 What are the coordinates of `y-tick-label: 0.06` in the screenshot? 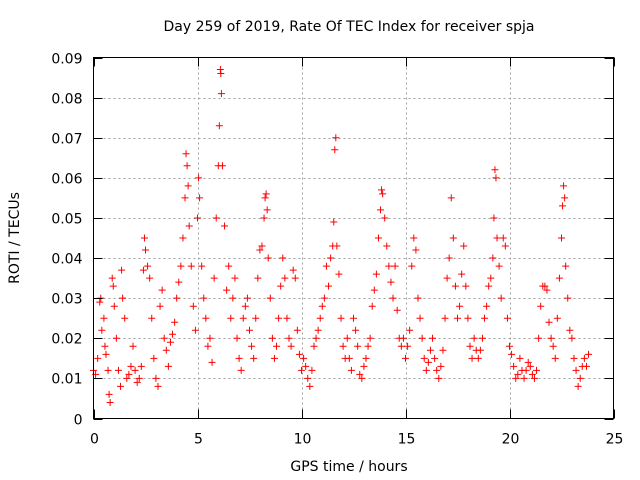 It's located at (66, 180).